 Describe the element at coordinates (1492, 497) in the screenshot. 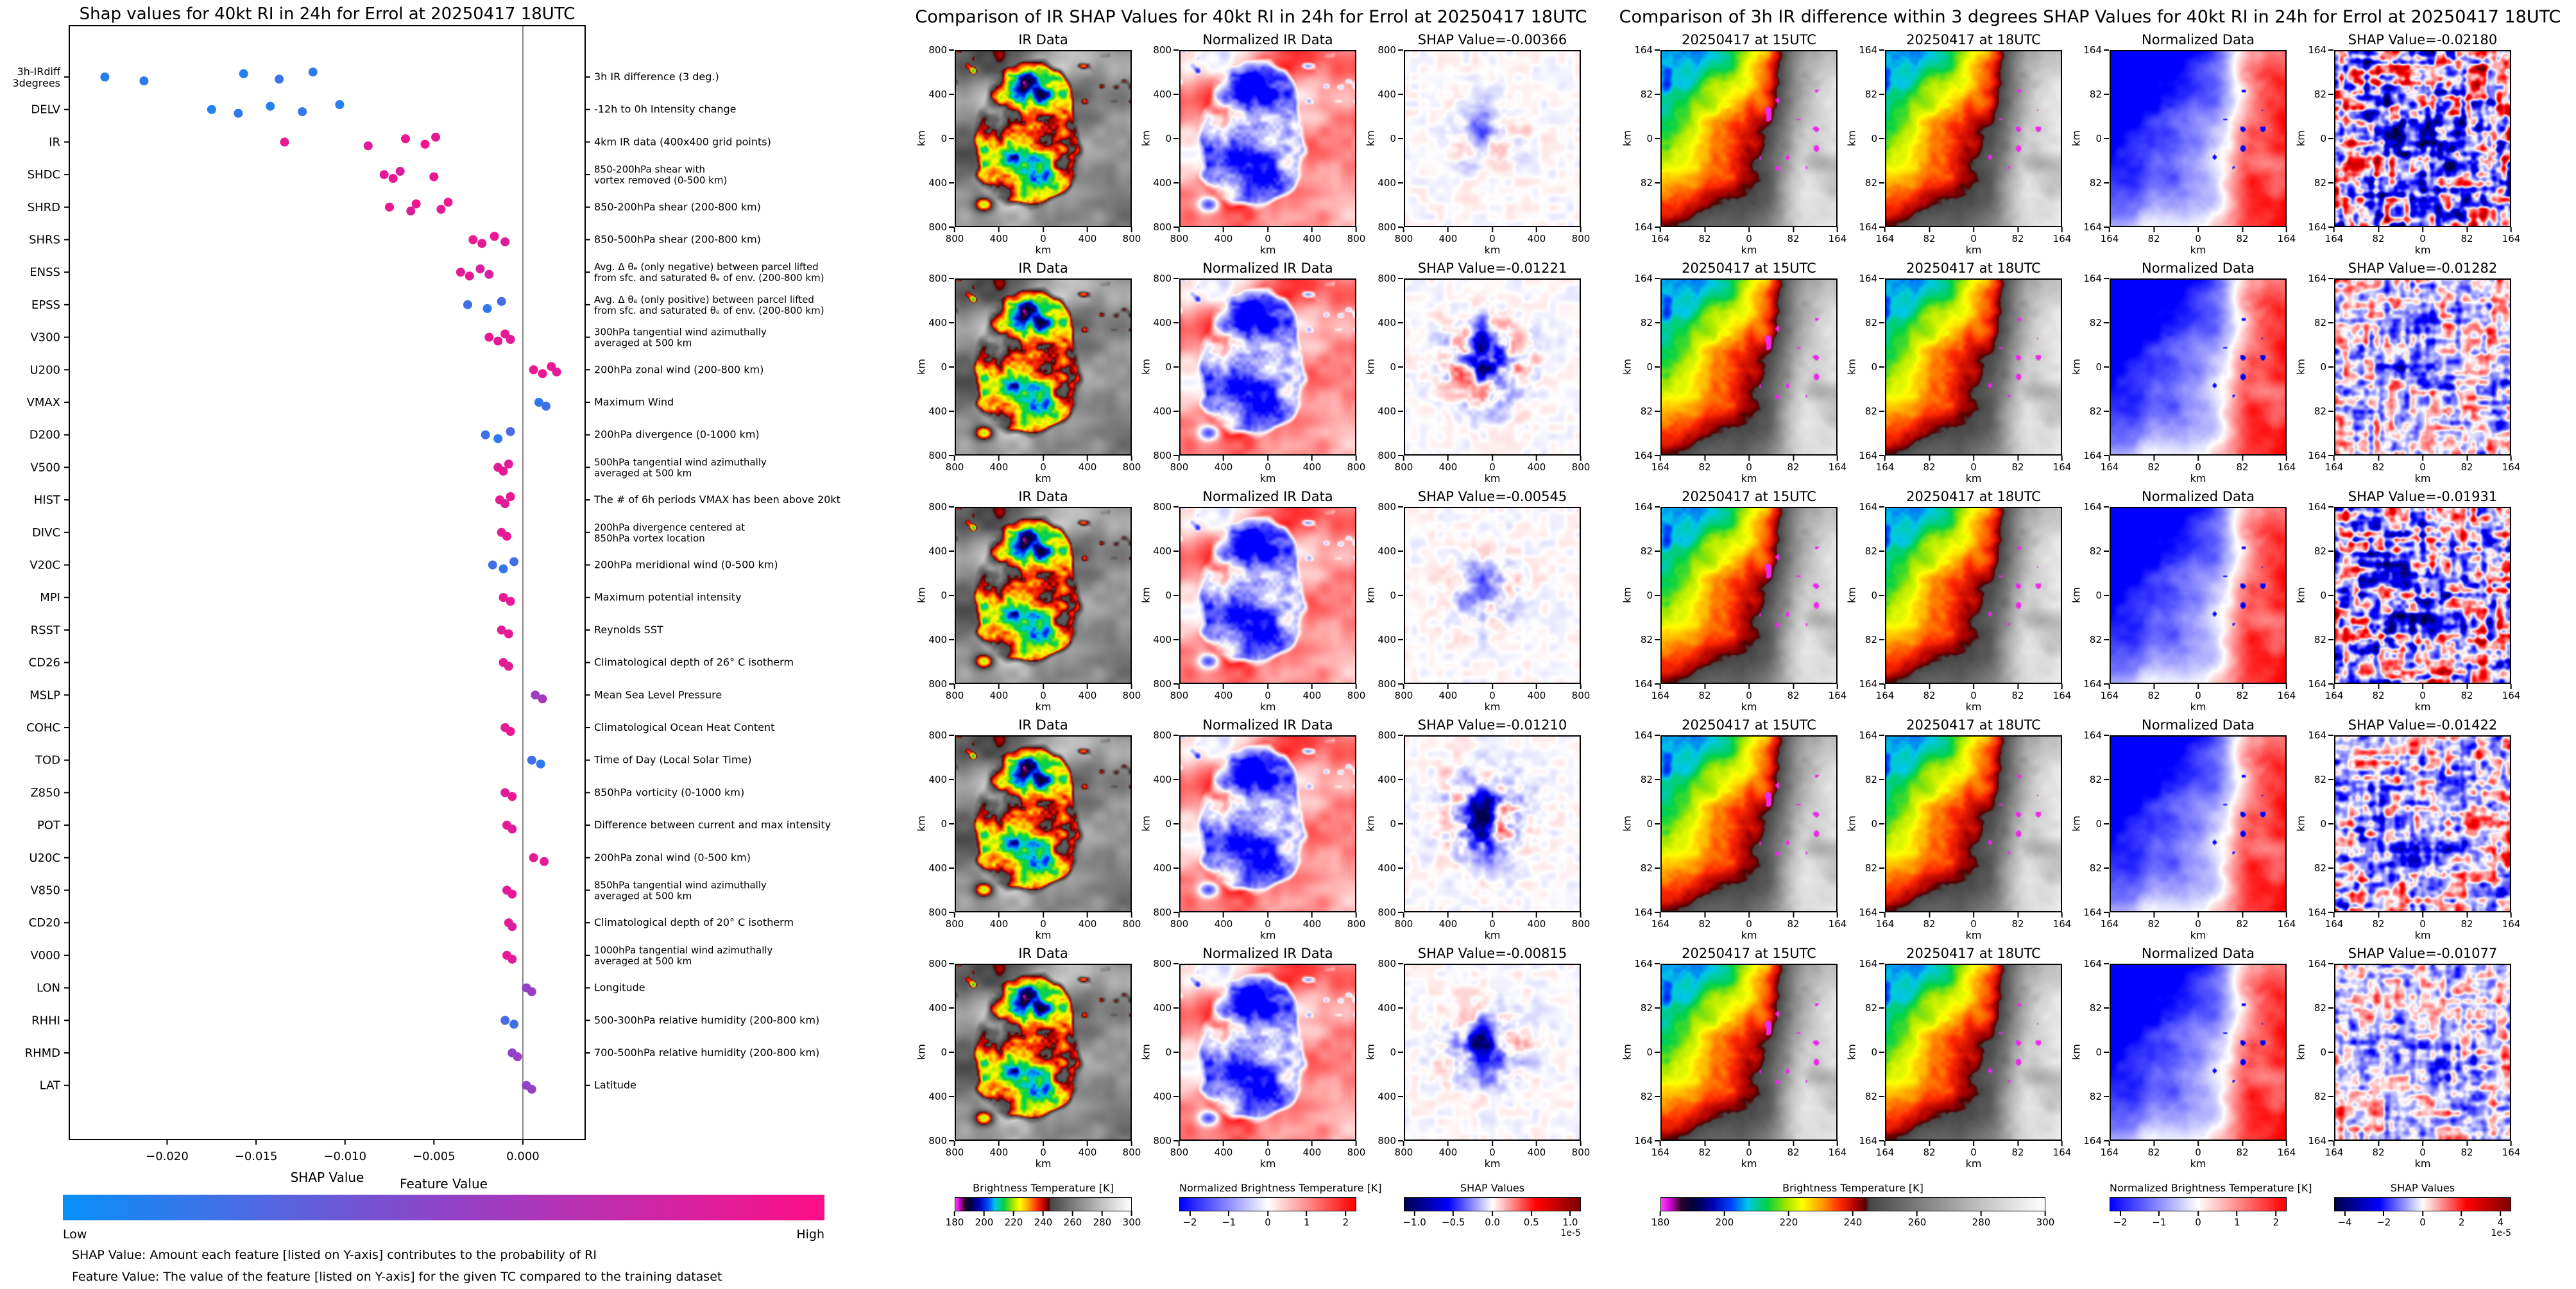

I see `panel-title: SHAP Value=-0.00545` at that location.